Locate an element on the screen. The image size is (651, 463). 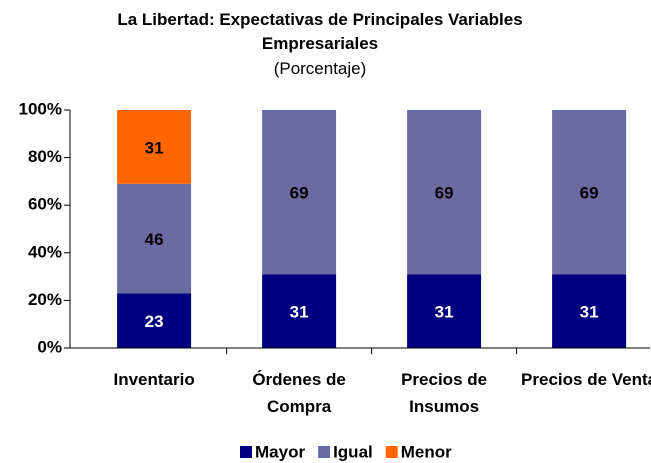
legend-label: Mayor is located at coordinates (280, 451).